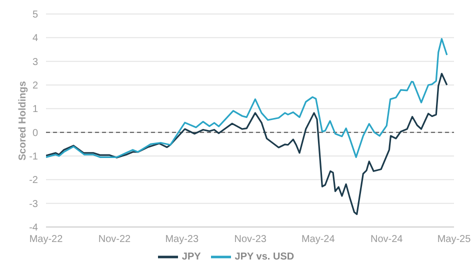 This screenshot has width=474, height=275. I want to click on x-tick-label: Nov-24, so click(387, 240).